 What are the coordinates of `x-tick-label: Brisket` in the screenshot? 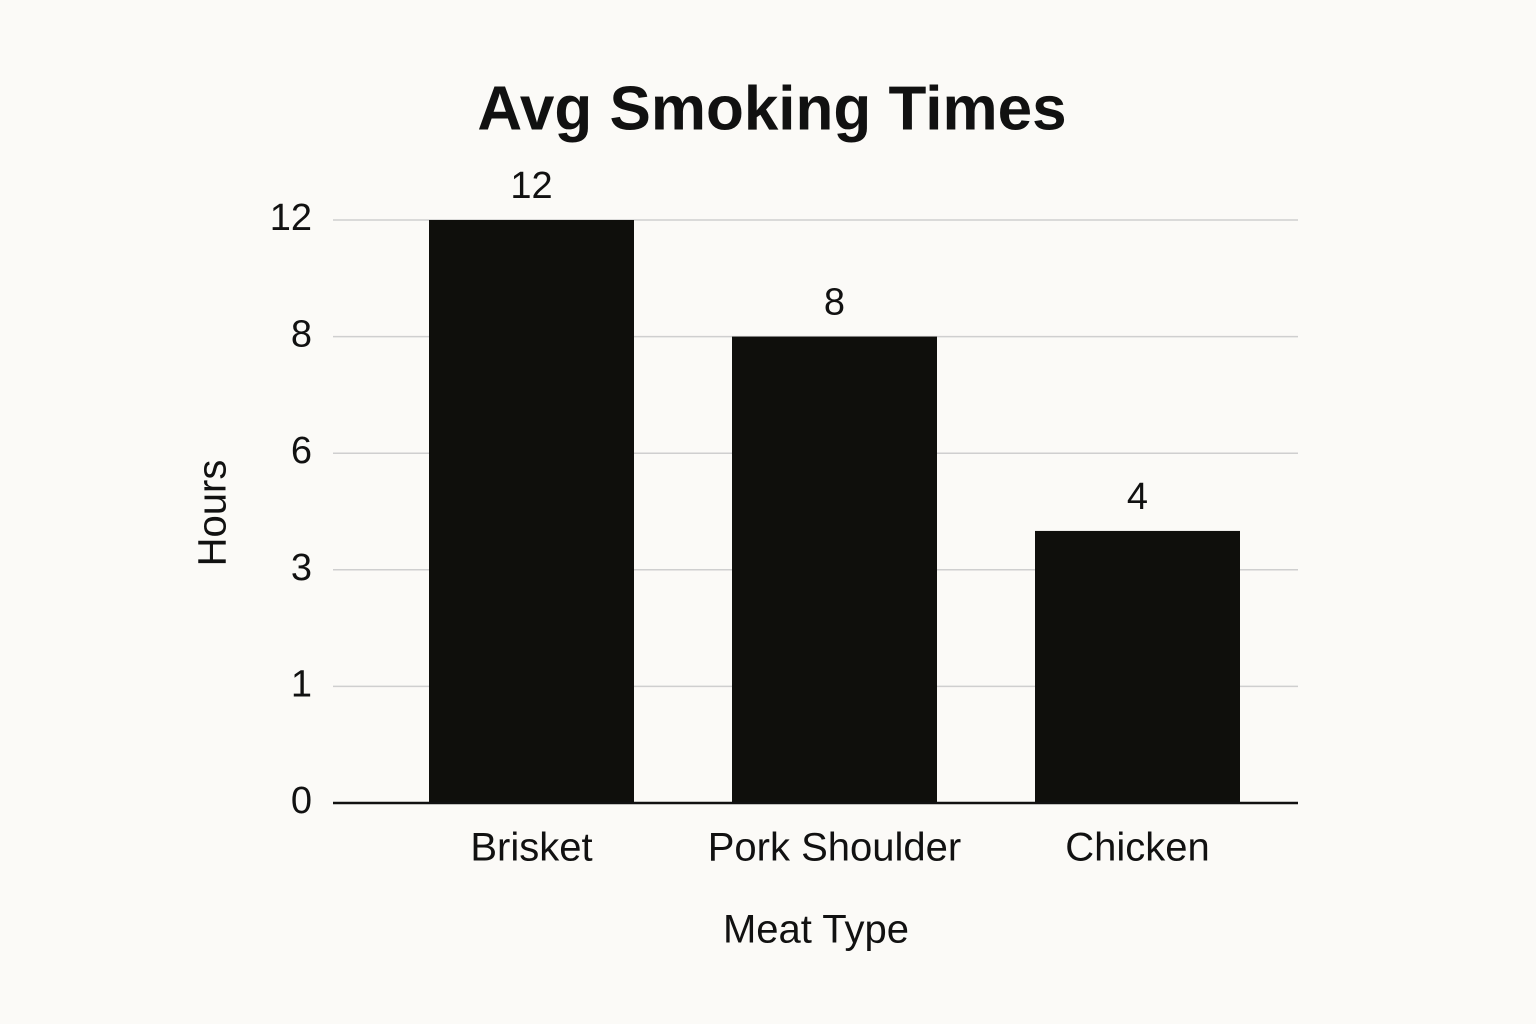 It's located at (531, 848).